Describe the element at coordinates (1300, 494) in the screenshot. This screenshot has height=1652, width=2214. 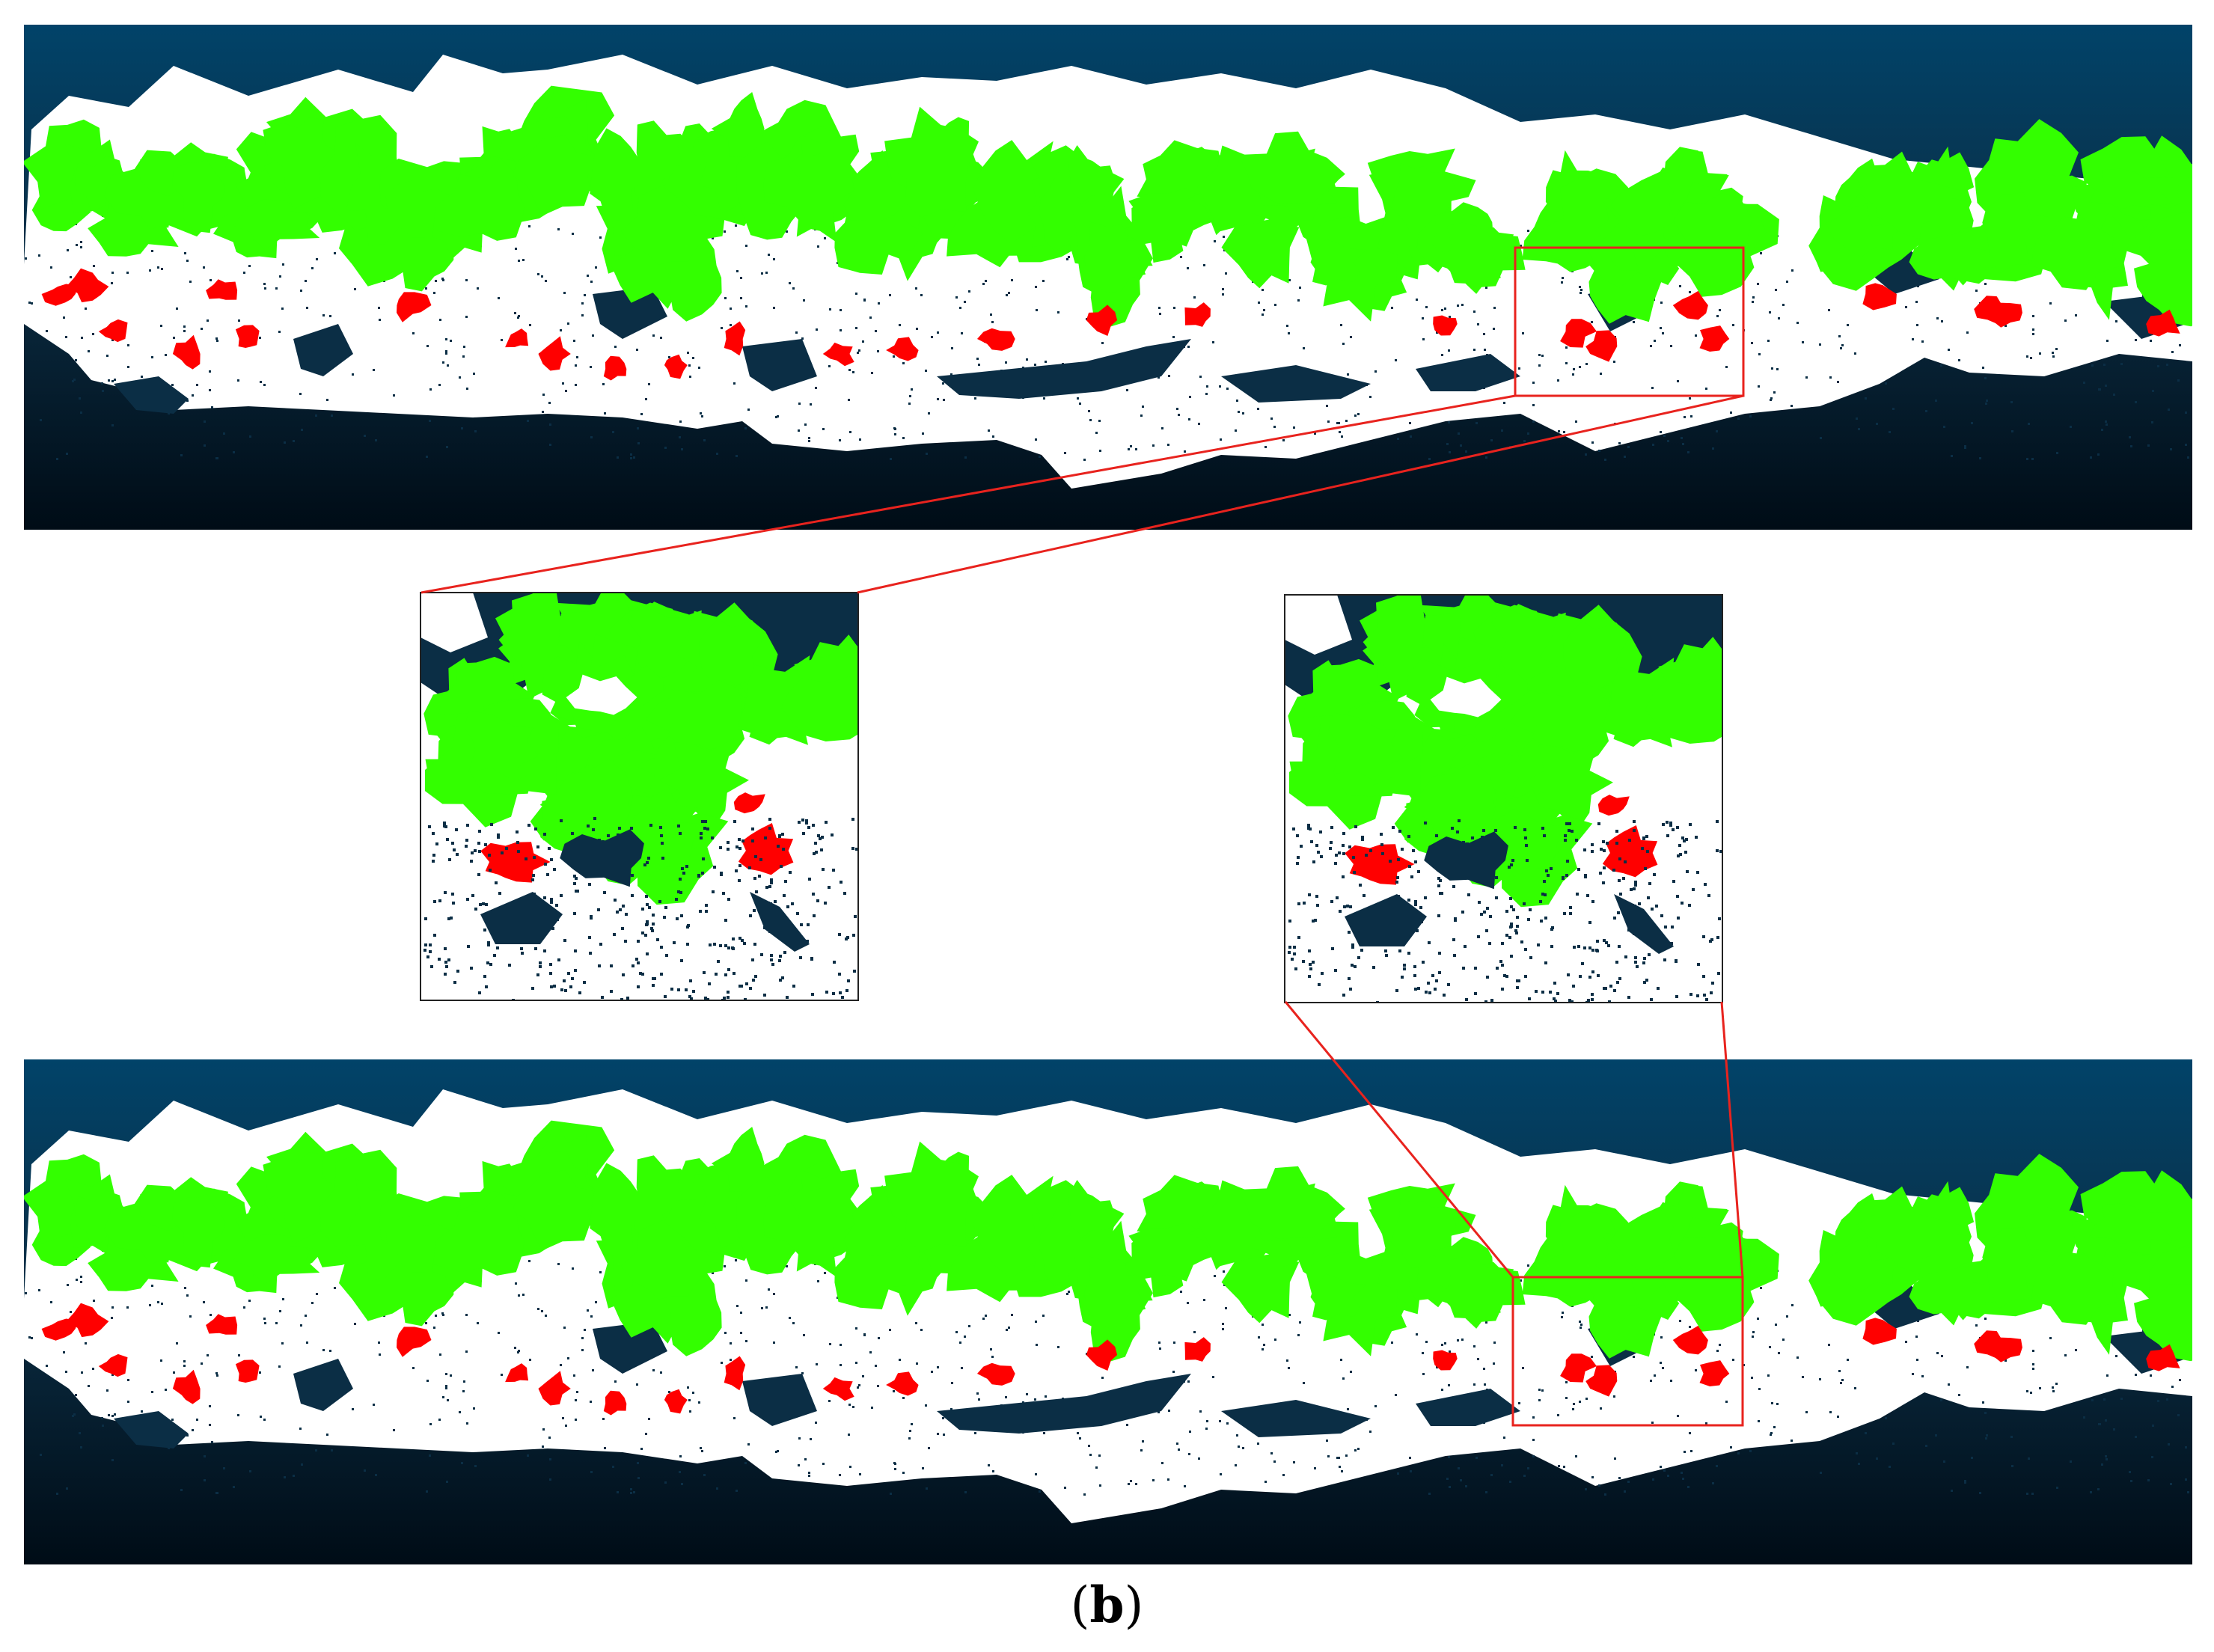
I see `connector-line-top-right` at that location.